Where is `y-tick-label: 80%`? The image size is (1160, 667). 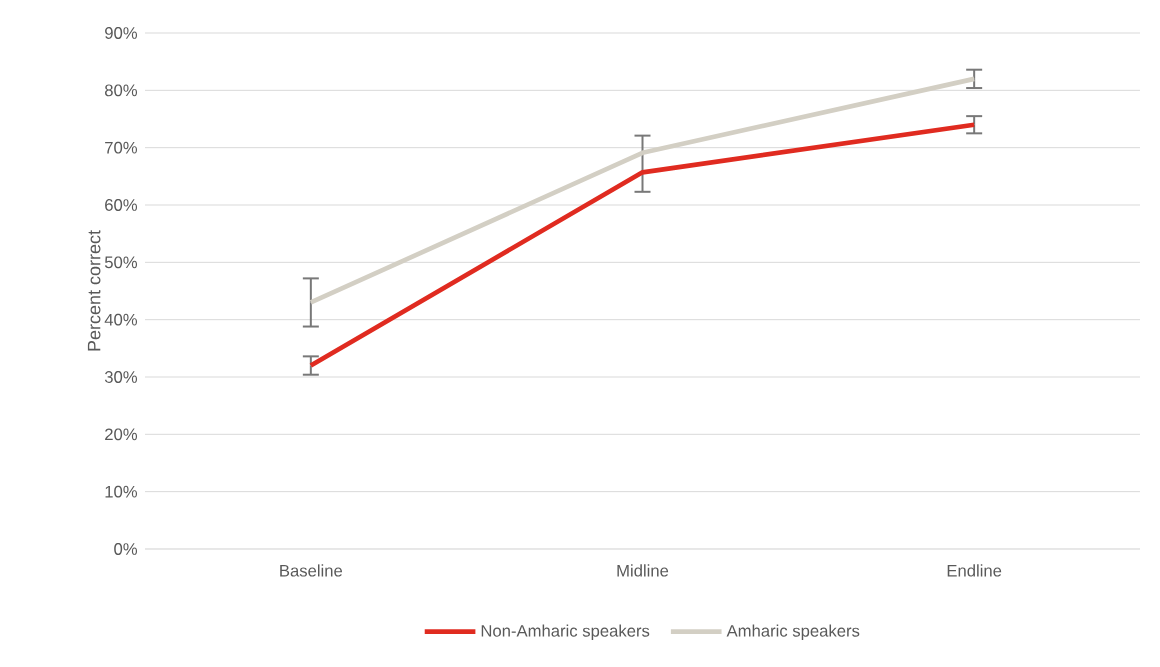
y-tick-label: 80% is located at coordinates (121, 90).